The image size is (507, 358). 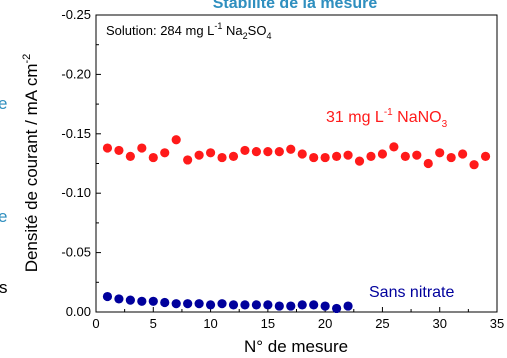 I want to click on y-tick-label: -0.25, so click(x=76, y=14).